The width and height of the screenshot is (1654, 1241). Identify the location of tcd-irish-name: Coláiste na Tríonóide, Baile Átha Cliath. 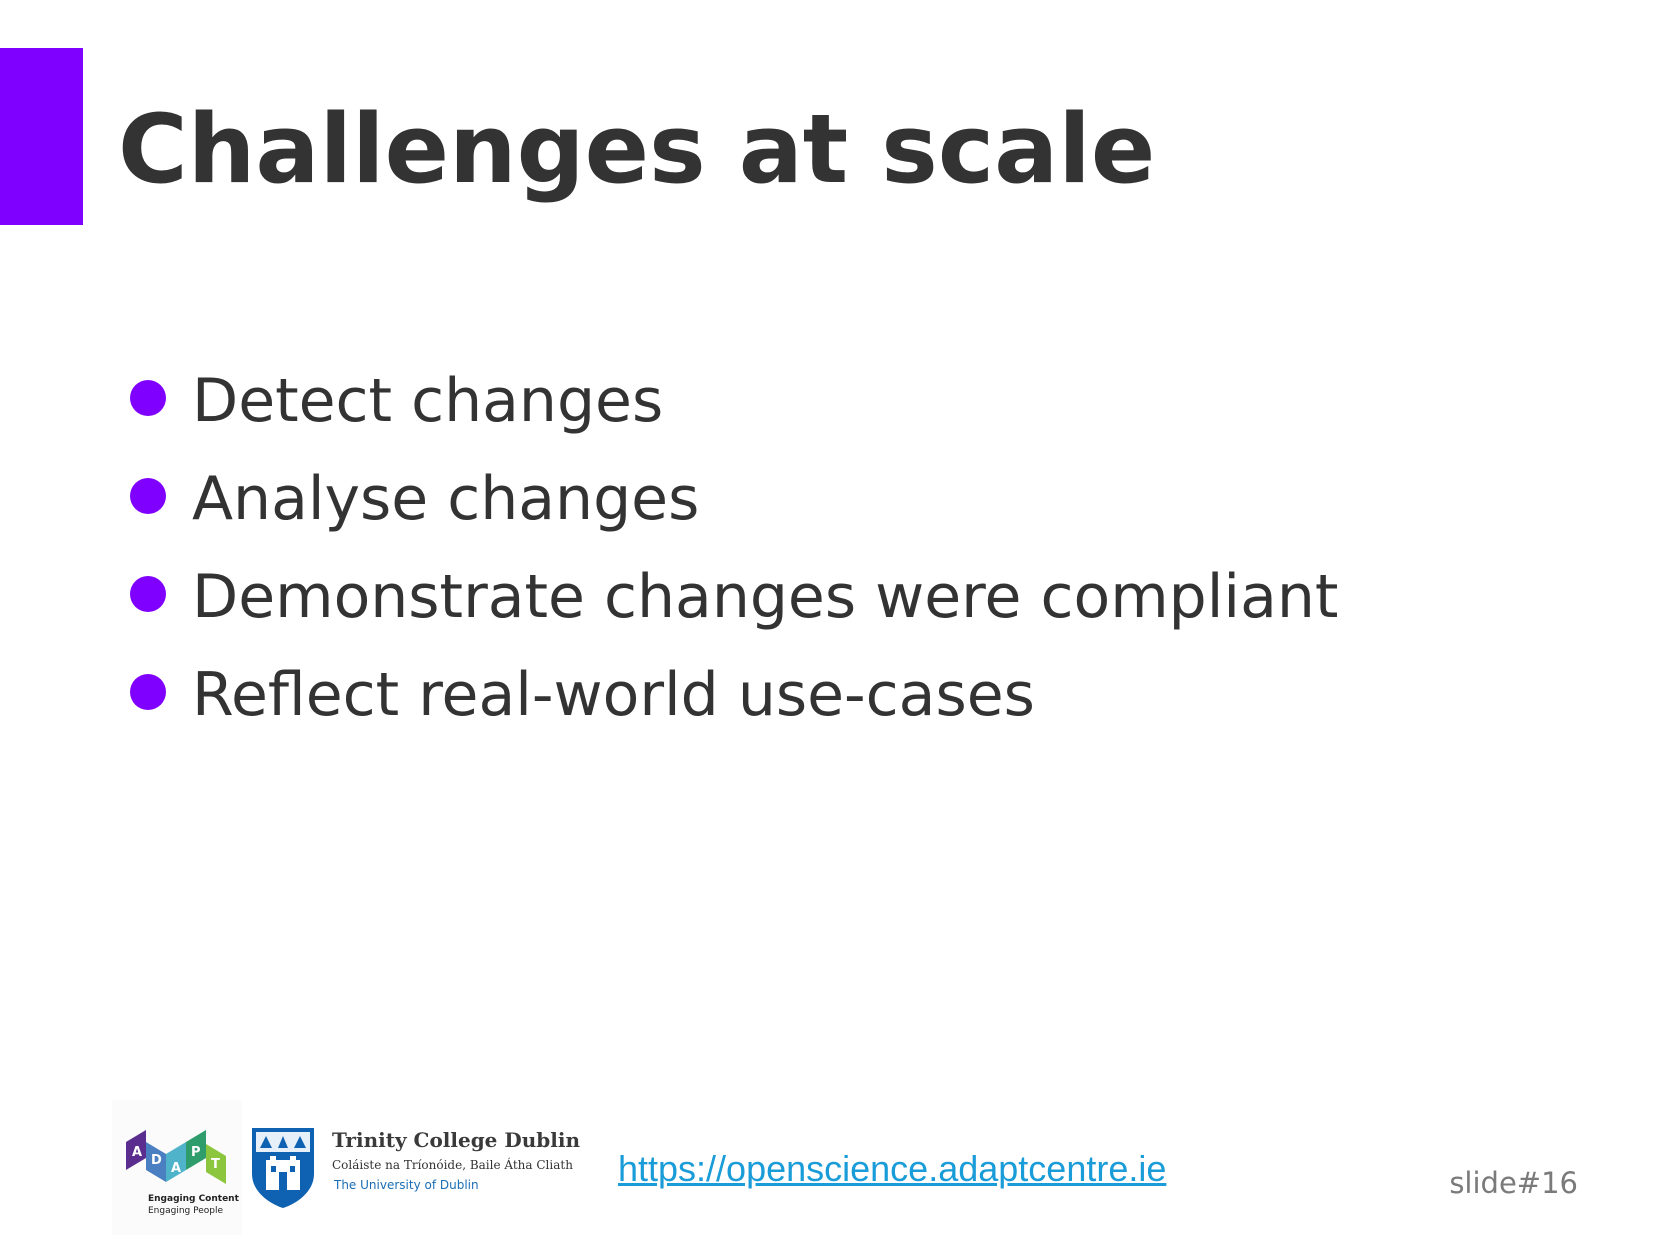
(452, 1165).